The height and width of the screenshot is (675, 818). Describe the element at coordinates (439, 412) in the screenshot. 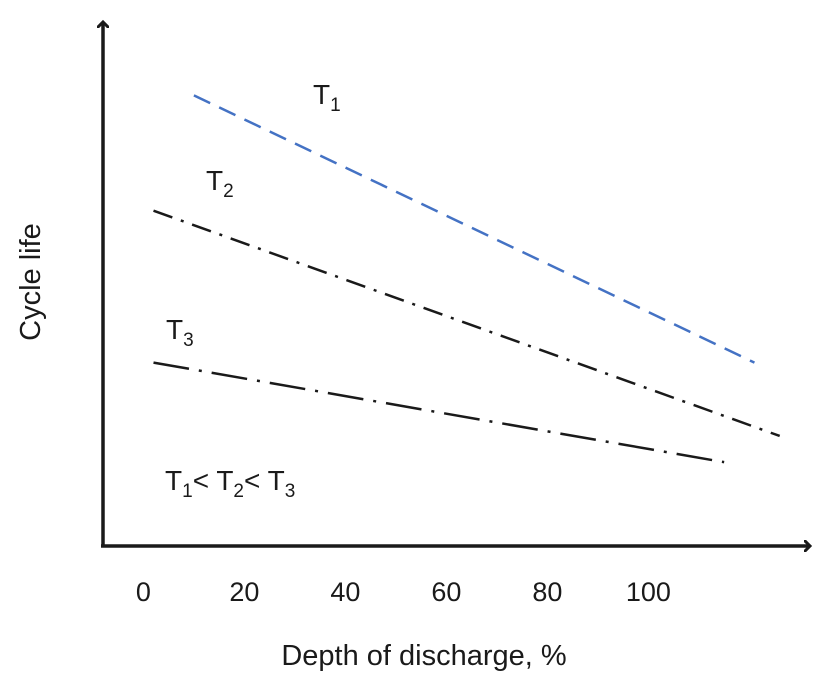

I see `series-line-t3` at that location.